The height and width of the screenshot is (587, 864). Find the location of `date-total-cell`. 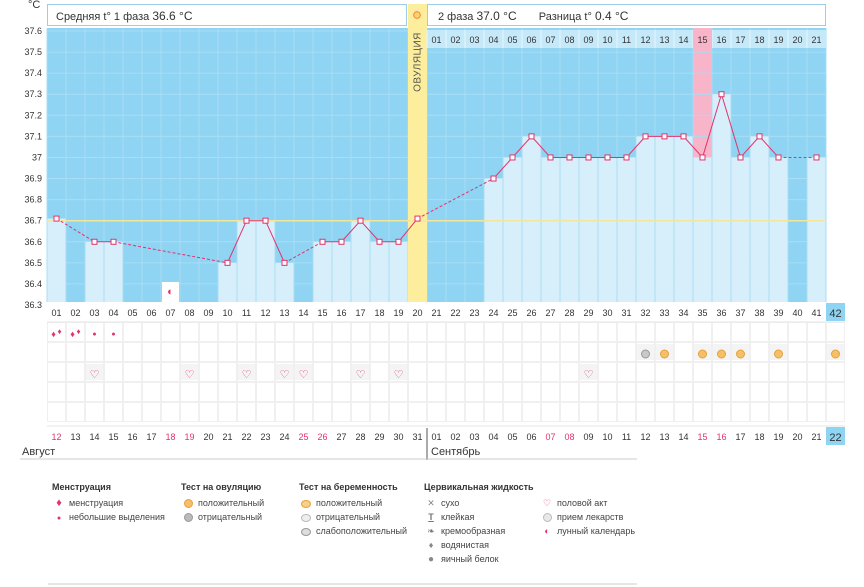

date-total-cell is located at coordinates (835, 436).